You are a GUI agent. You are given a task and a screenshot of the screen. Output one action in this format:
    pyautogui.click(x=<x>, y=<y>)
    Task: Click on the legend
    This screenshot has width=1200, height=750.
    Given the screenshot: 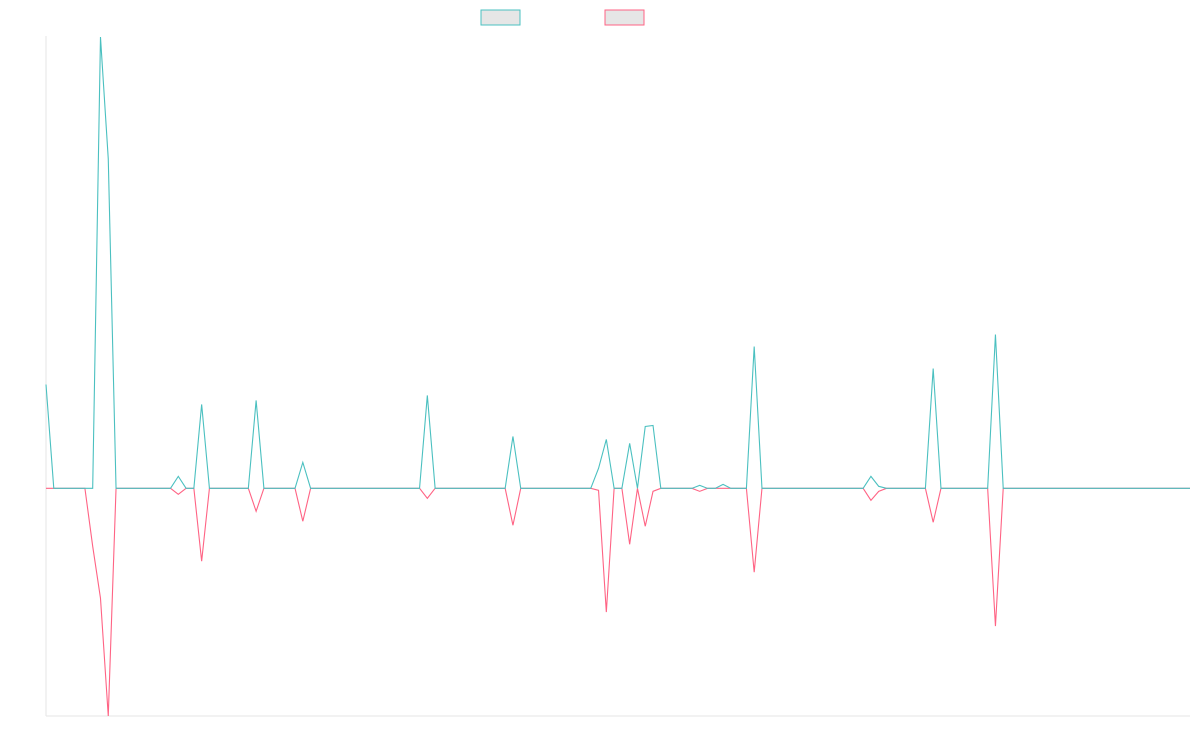 What is the action you would take?
    pyautogui.click(x=562, y=17)
    